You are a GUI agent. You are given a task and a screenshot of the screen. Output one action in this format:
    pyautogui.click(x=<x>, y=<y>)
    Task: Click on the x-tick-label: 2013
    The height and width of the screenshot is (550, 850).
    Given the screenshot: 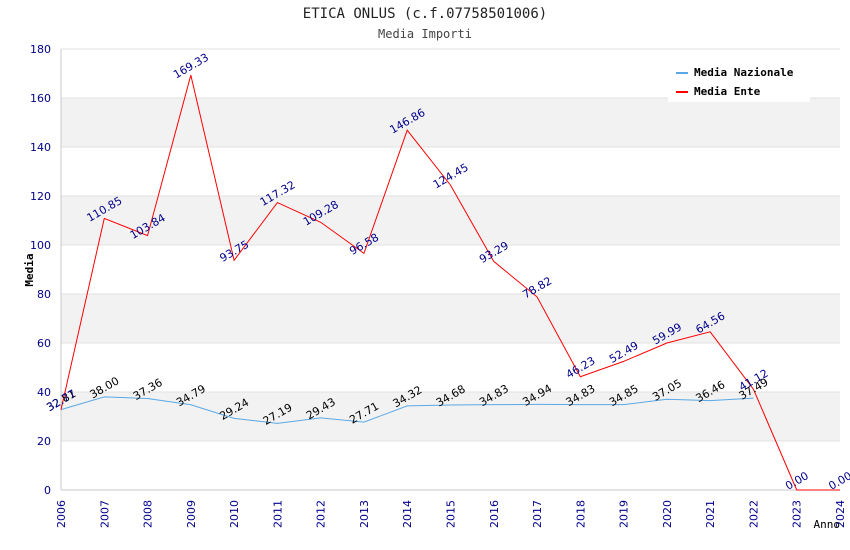 What is the action you would take?
    pyautogui.click(x=364, y=514)
    